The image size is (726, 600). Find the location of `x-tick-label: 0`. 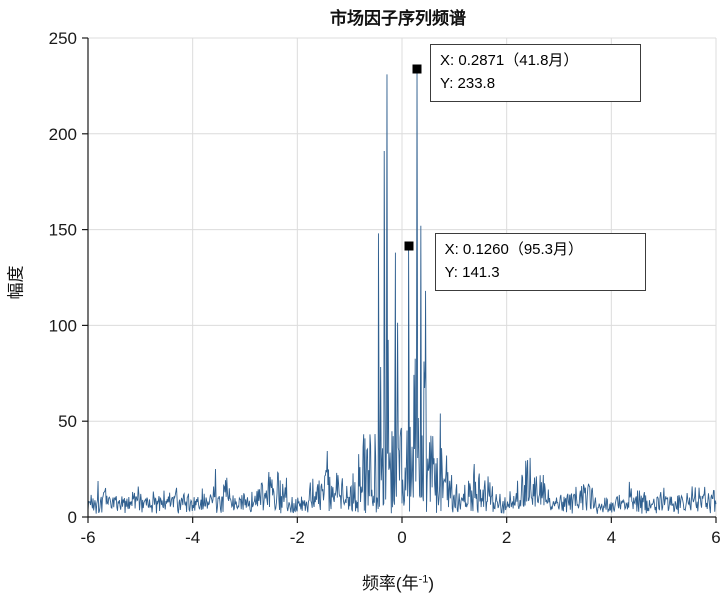

x-tick-label: 0 is located at coordinates (401, 537).